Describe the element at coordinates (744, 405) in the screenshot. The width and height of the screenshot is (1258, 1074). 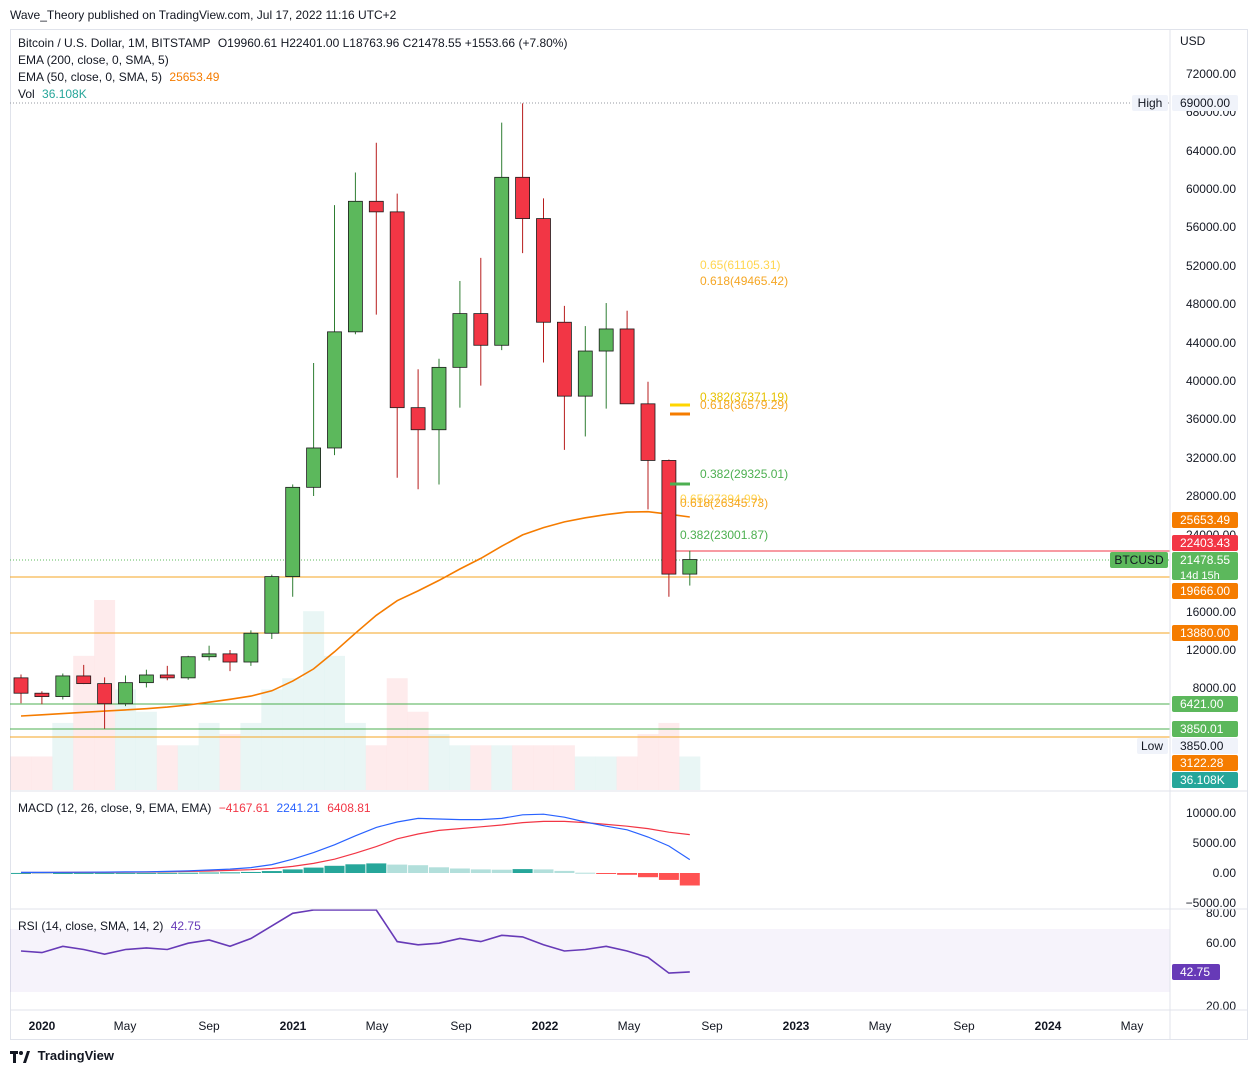
I see `fib-label: 0.618(36579.29)` at that location.